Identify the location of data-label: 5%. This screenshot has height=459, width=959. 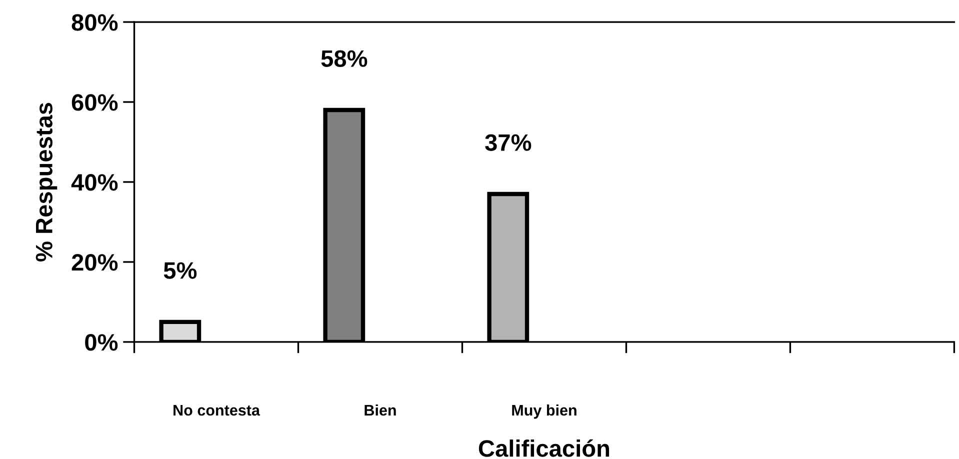
(180, 270).